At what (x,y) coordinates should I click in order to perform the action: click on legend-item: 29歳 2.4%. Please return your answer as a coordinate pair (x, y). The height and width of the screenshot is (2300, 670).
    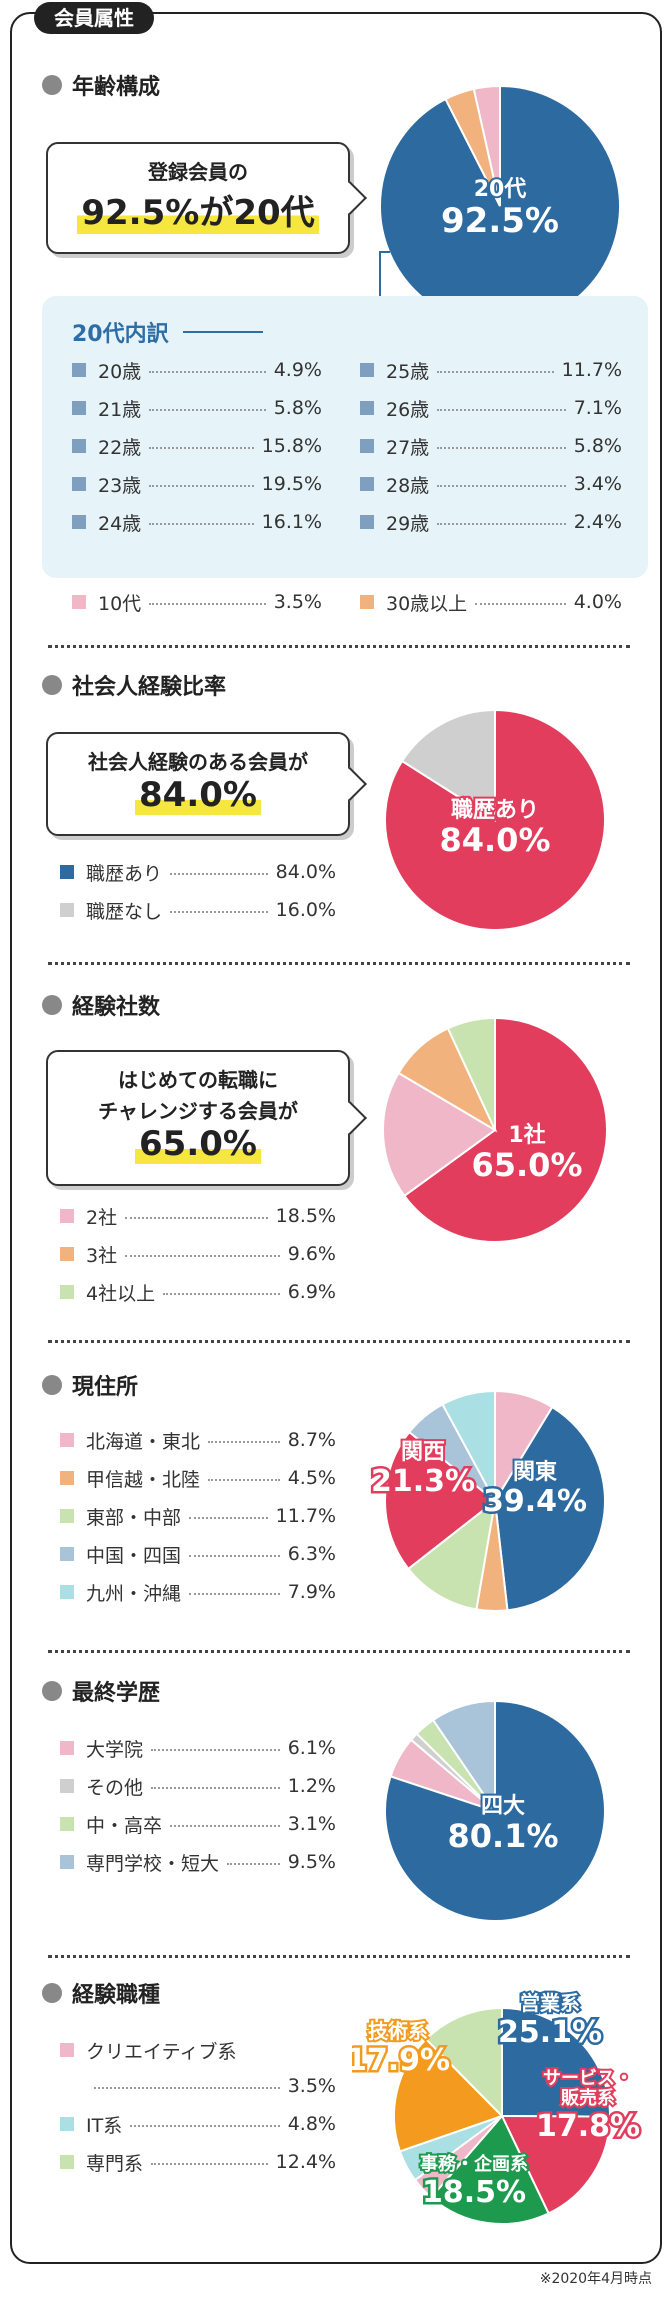
    Looking at the image, I should click on (491, 522).